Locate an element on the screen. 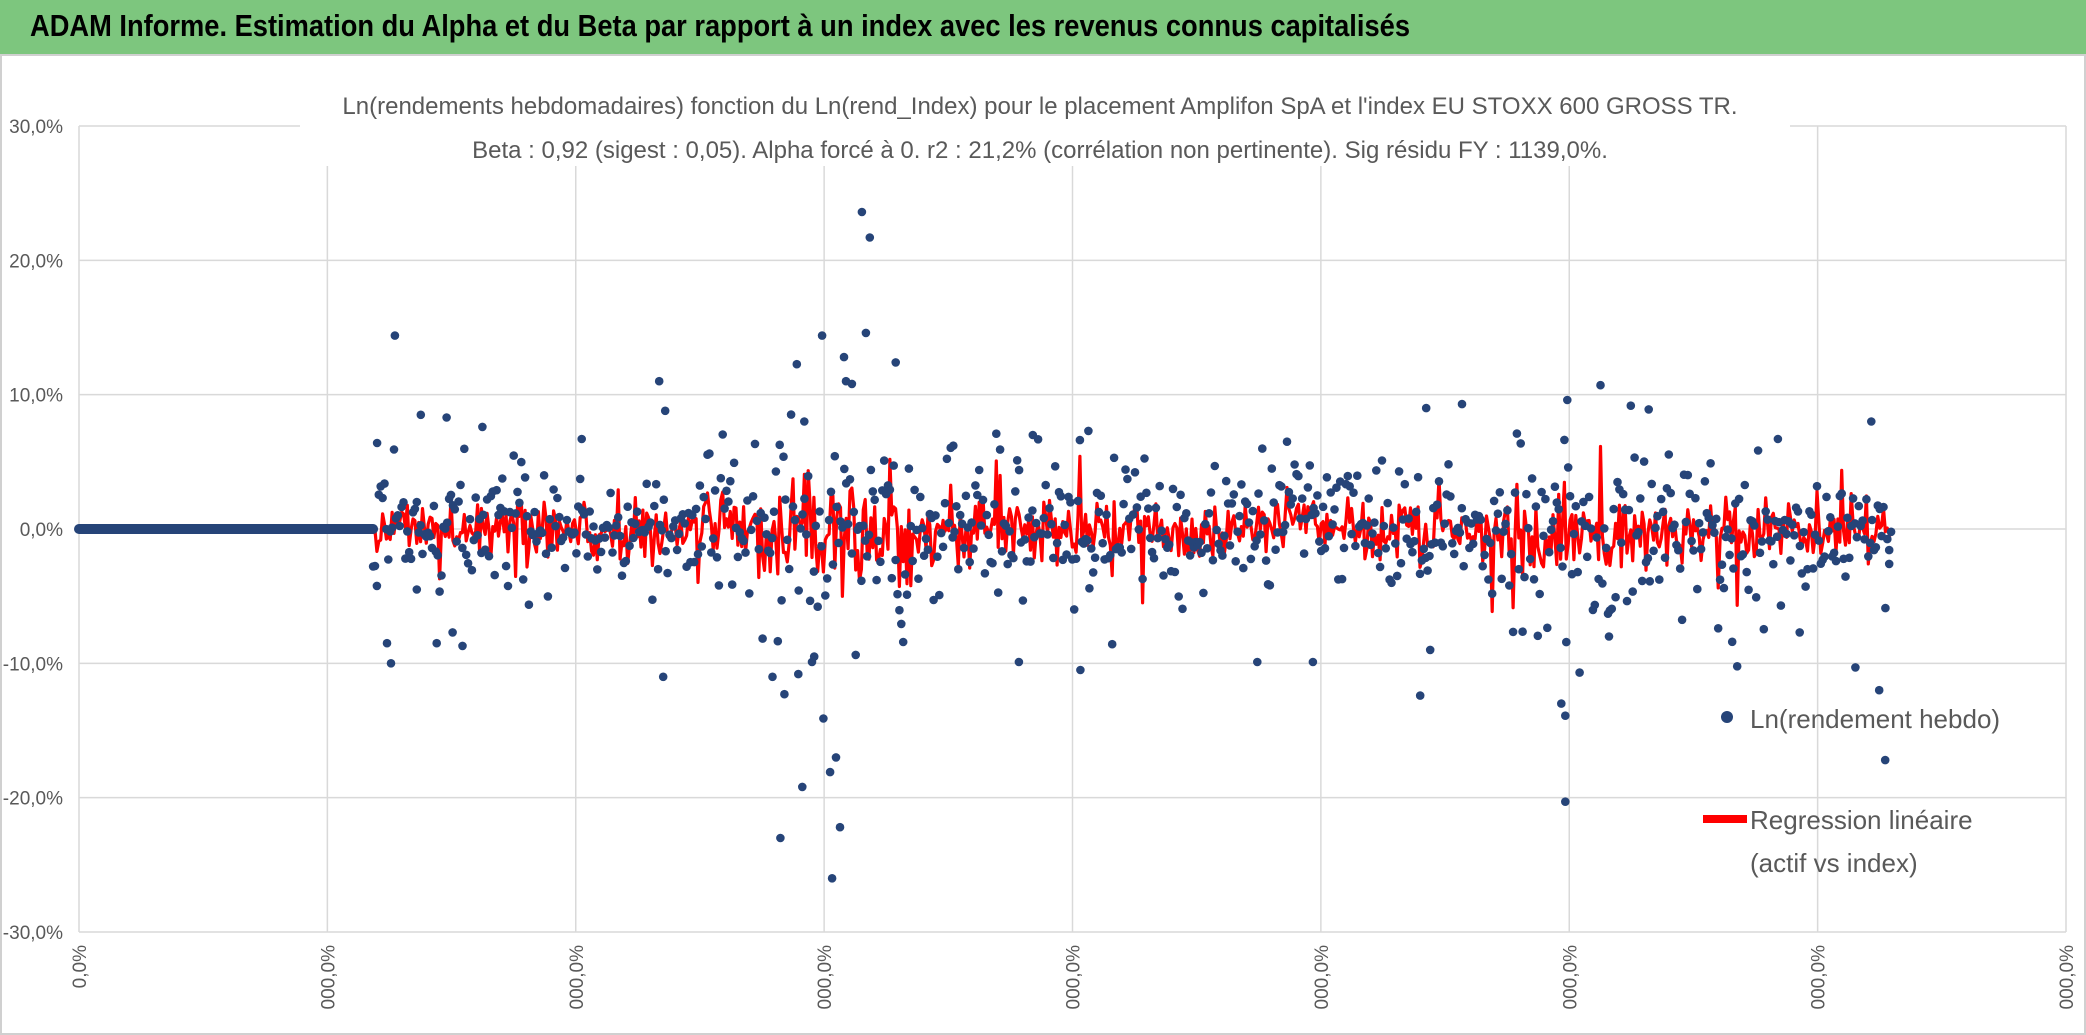 The width and height of the screenshot is (2086, 1035). legend-label-line-1: Regression linéaire is located at coordinates (1861, 820).